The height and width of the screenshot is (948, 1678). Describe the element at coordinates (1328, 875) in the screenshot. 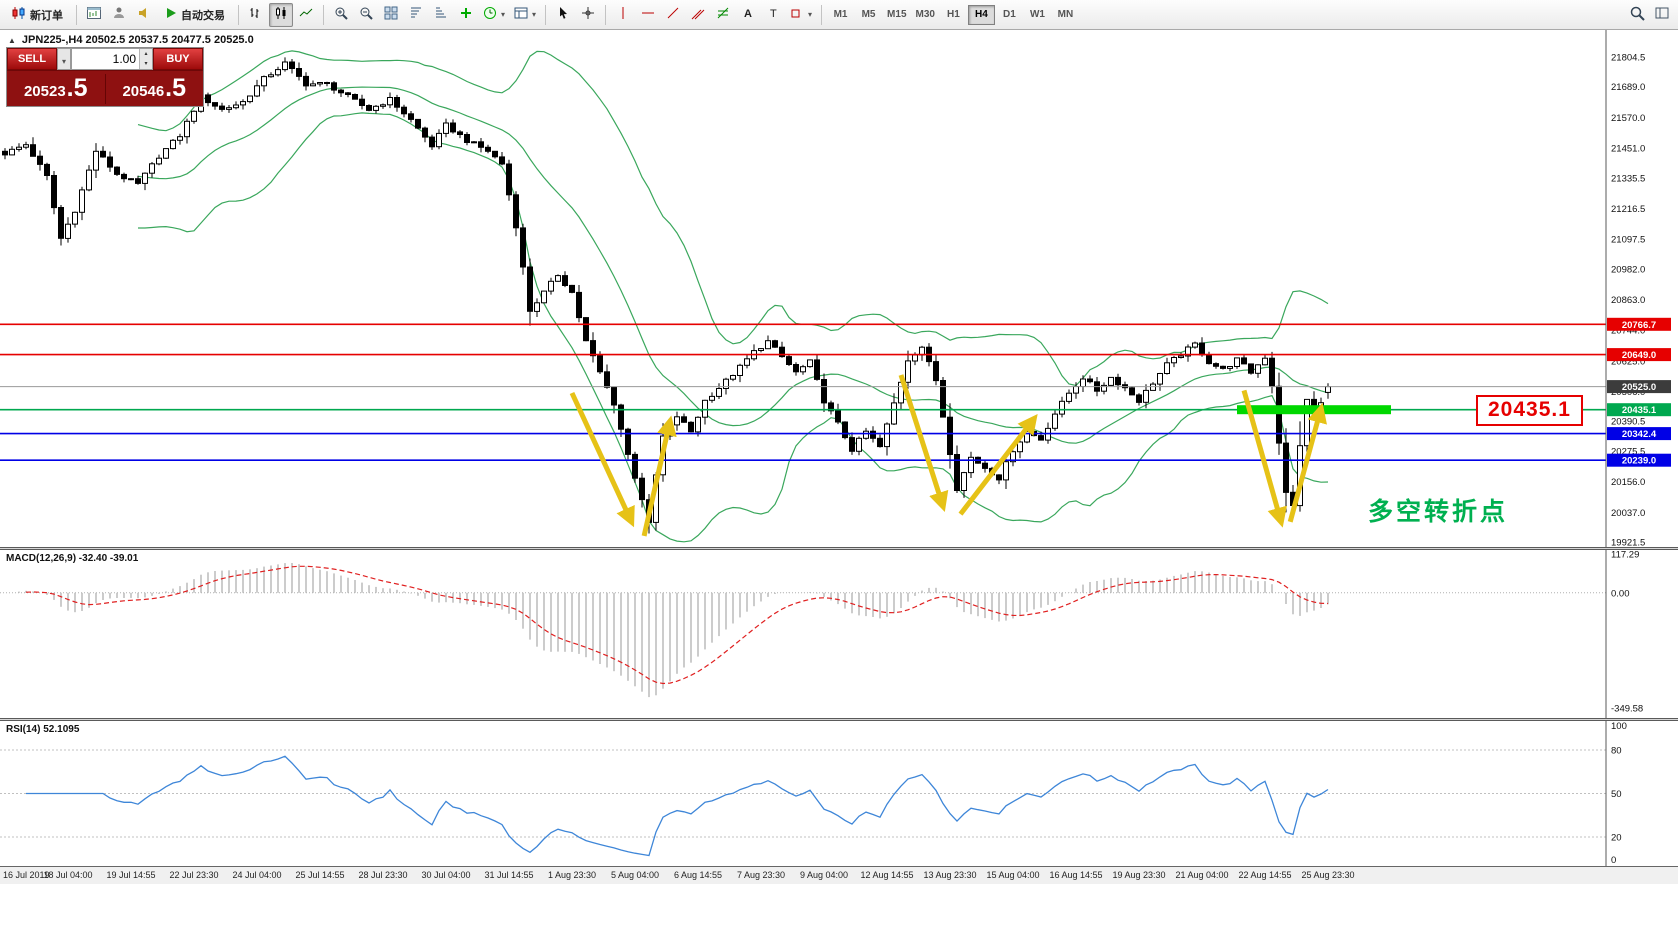

I see `time-label: 25 Aug 23:30` at that location.